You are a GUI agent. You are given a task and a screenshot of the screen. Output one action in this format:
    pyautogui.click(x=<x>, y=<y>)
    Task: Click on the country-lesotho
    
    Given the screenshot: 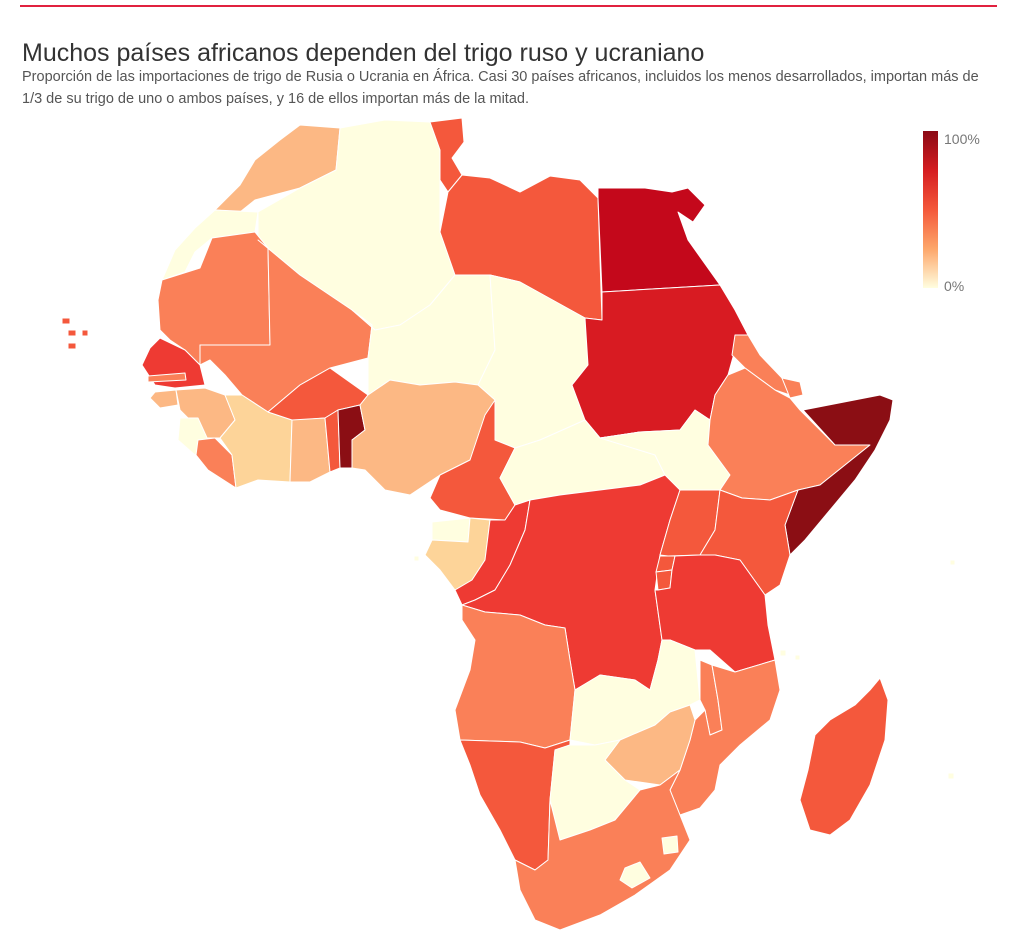 What is the action you would take?
    pyautogui.click(x=635, y=875)
    